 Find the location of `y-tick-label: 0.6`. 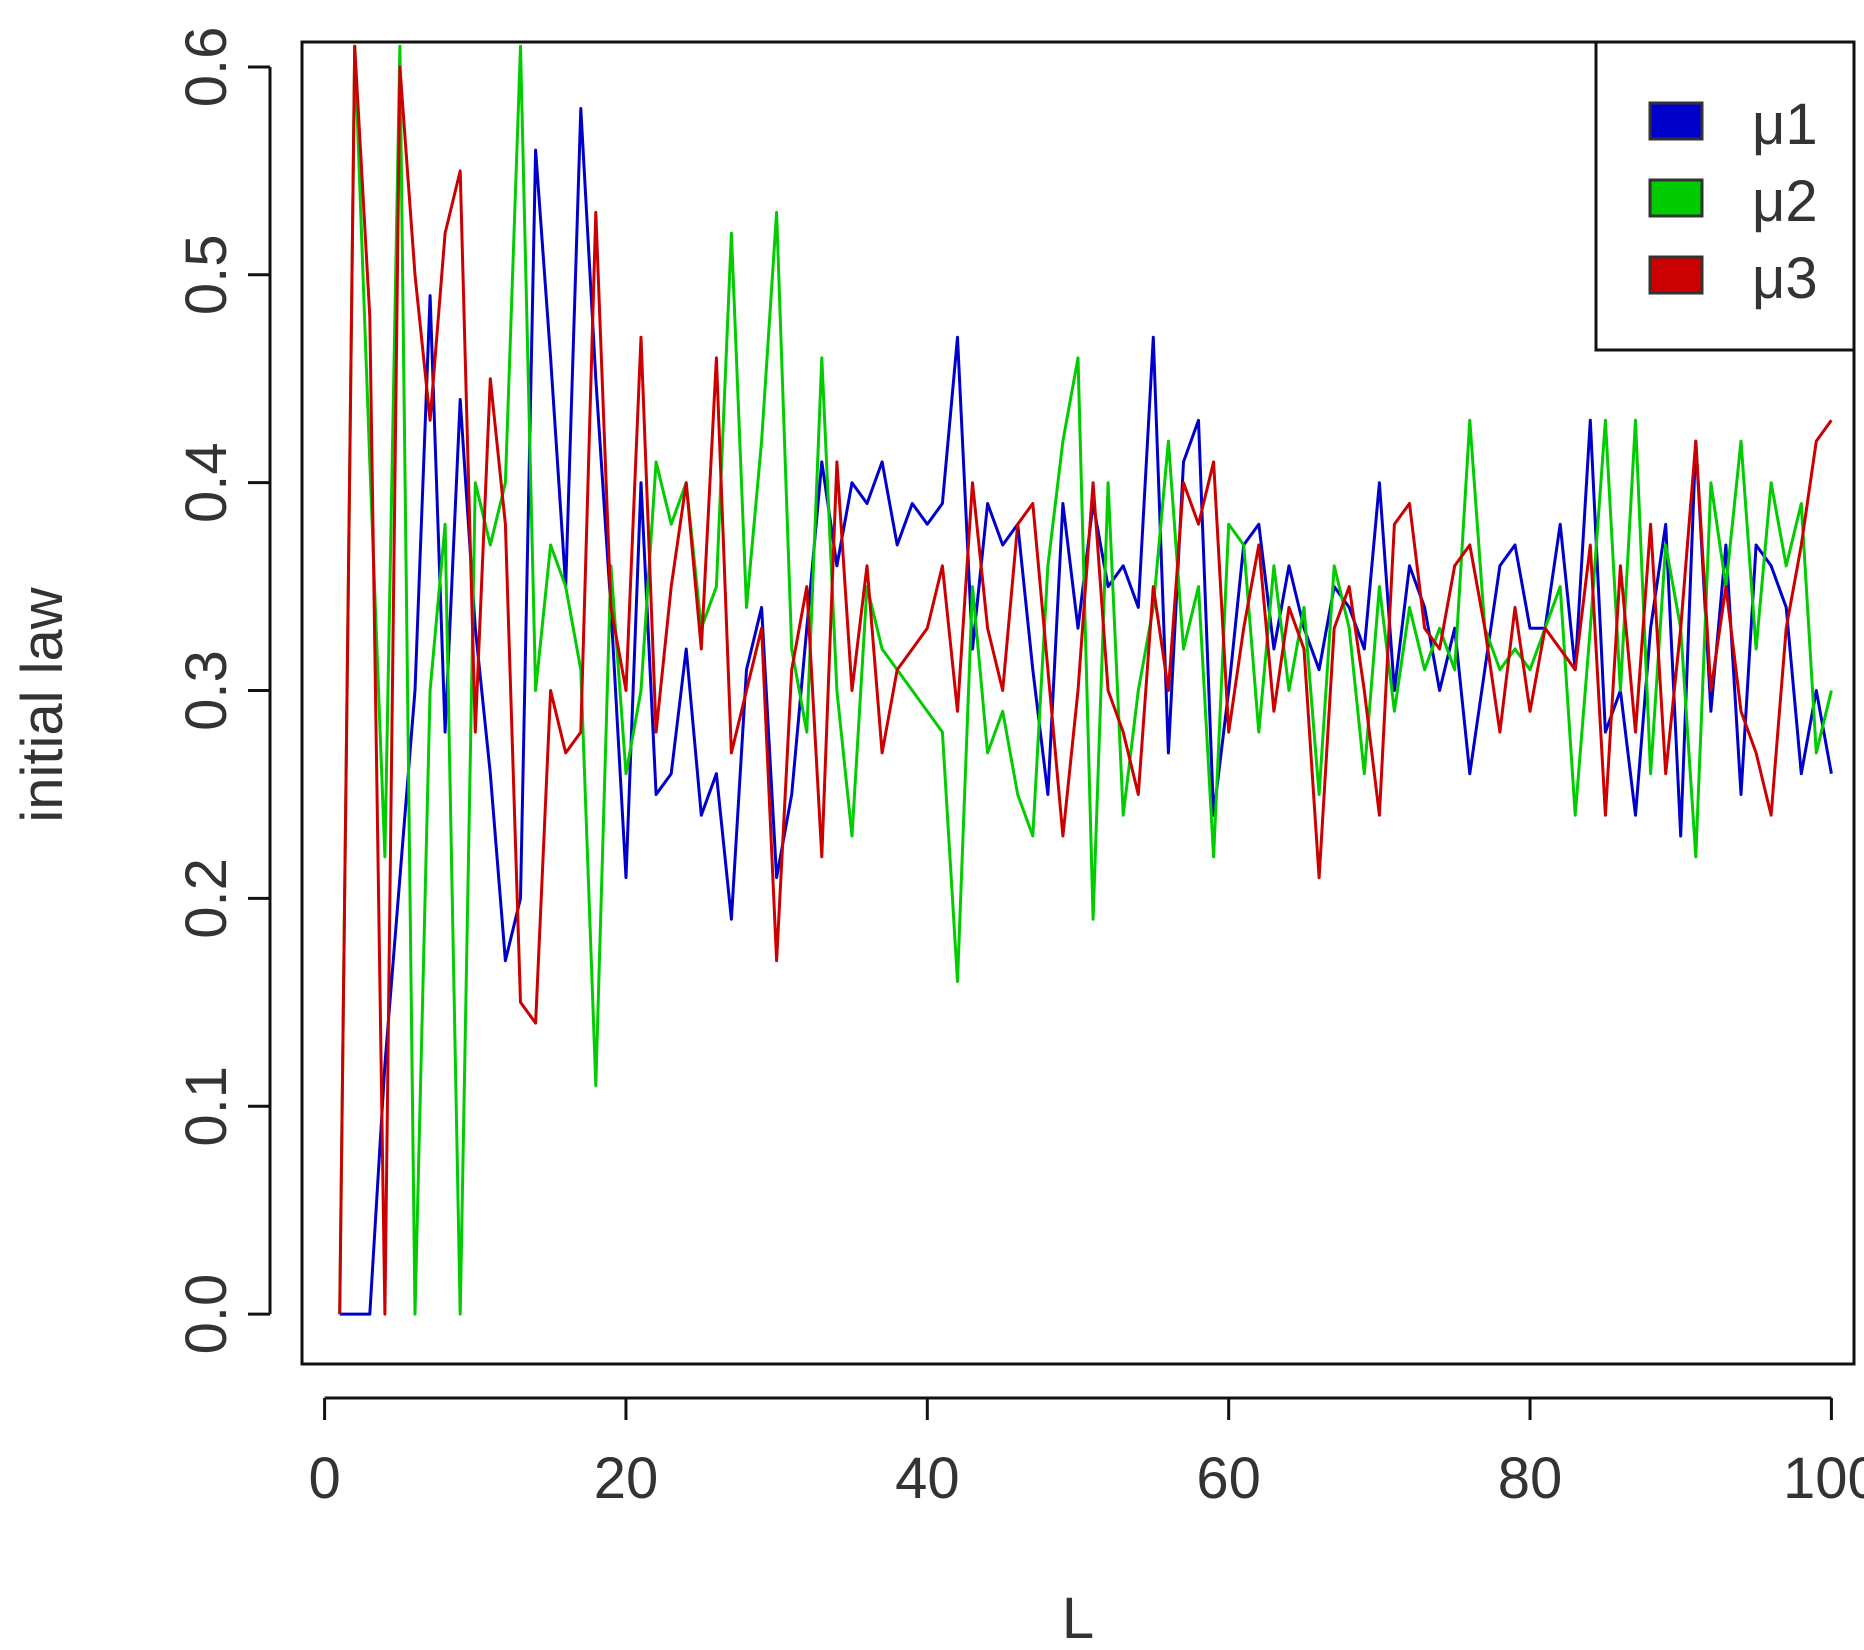

y-tick-label: 0.6 is located at coordinates (206, 67).